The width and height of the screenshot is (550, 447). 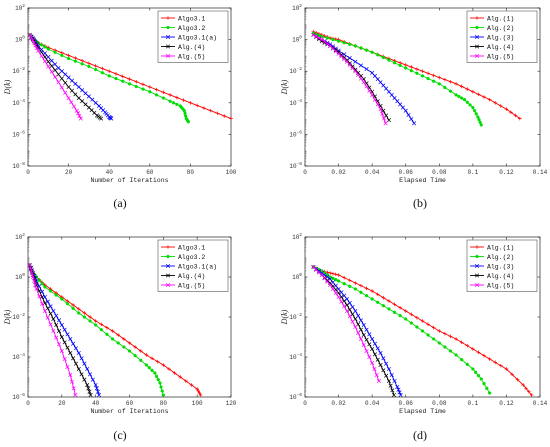 What do you see at coordinates (297, 7) in the screenshot?
I see `y-tick-label: 10²` at bounding box center [297, 7].